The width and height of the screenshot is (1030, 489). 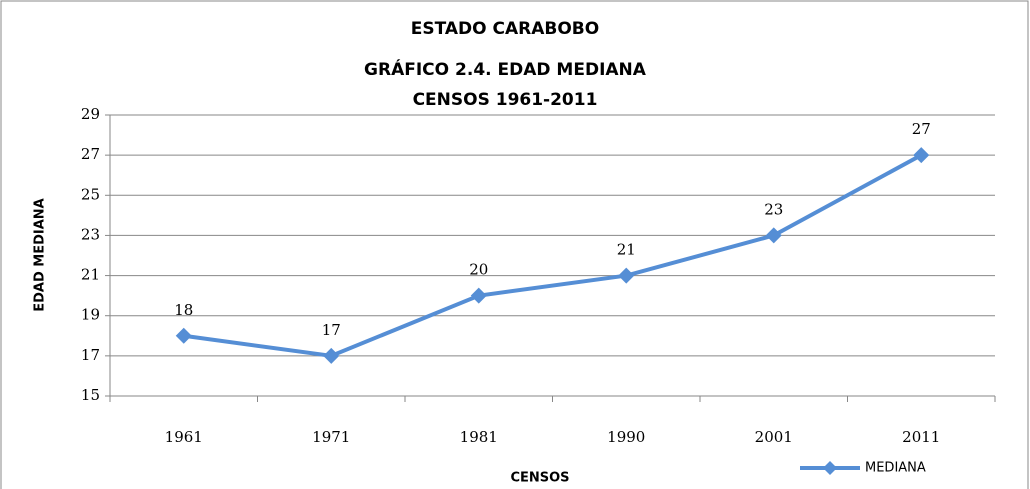 What do you see at coordinates (90, 114) in the screenshot?
I see `y-tick-label: 29` at bounding box center [90, 114].